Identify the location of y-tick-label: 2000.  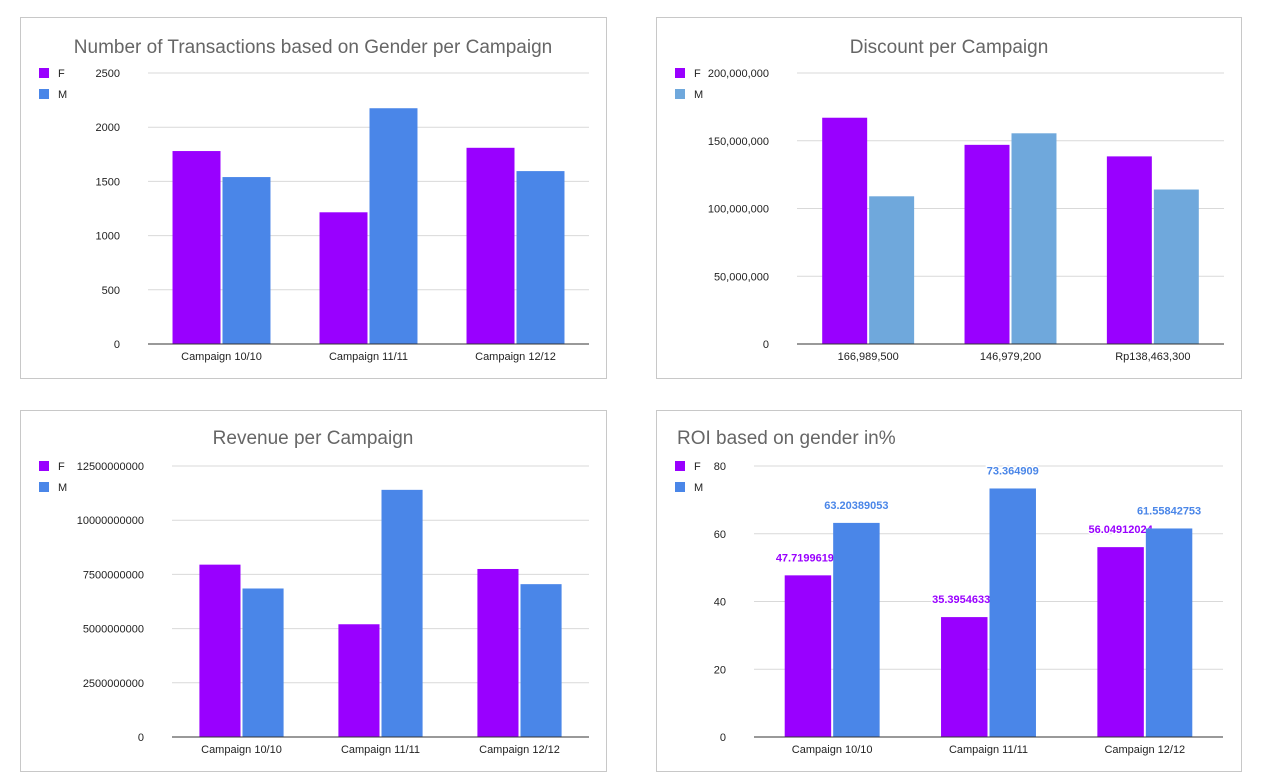
(108, 128).